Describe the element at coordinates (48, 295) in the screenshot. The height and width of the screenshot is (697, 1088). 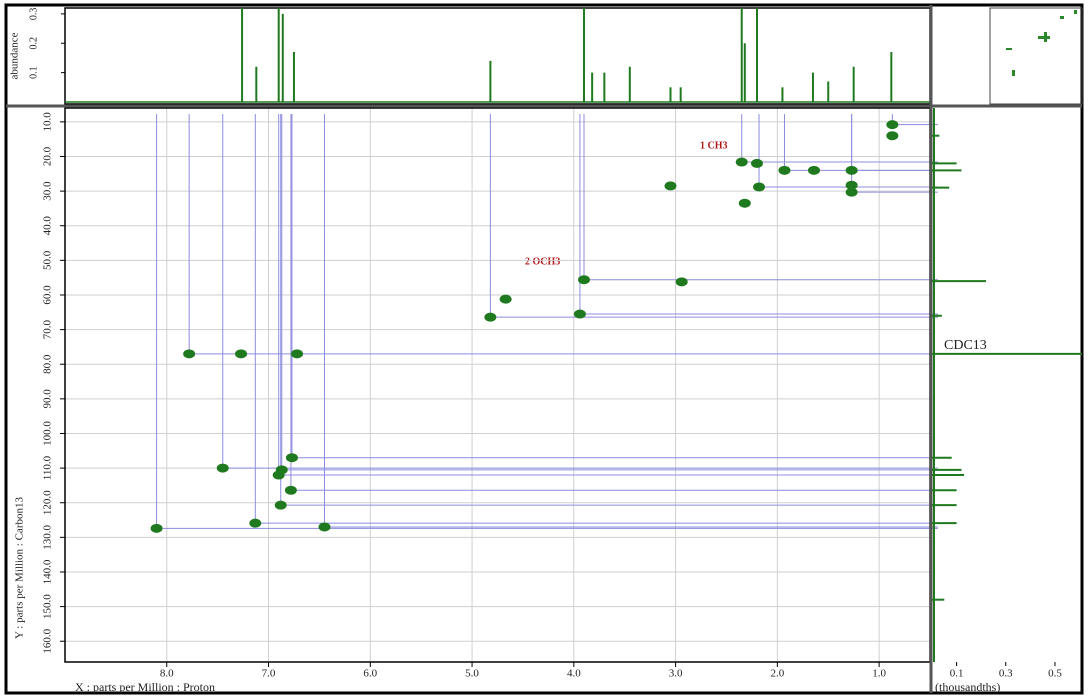
I see `y-tick-label: 60.0` at that location.